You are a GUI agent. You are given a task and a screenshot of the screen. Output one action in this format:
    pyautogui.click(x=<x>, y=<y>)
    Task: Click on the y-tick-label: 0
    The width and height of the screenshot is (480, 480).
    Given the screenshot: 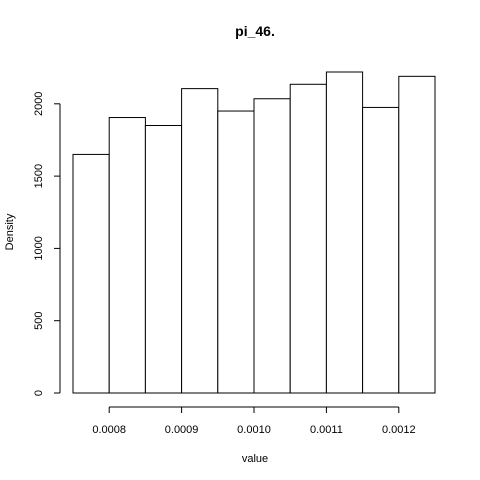 What is the action you would take?
    pyautogui.click(x=39, y=393)
    